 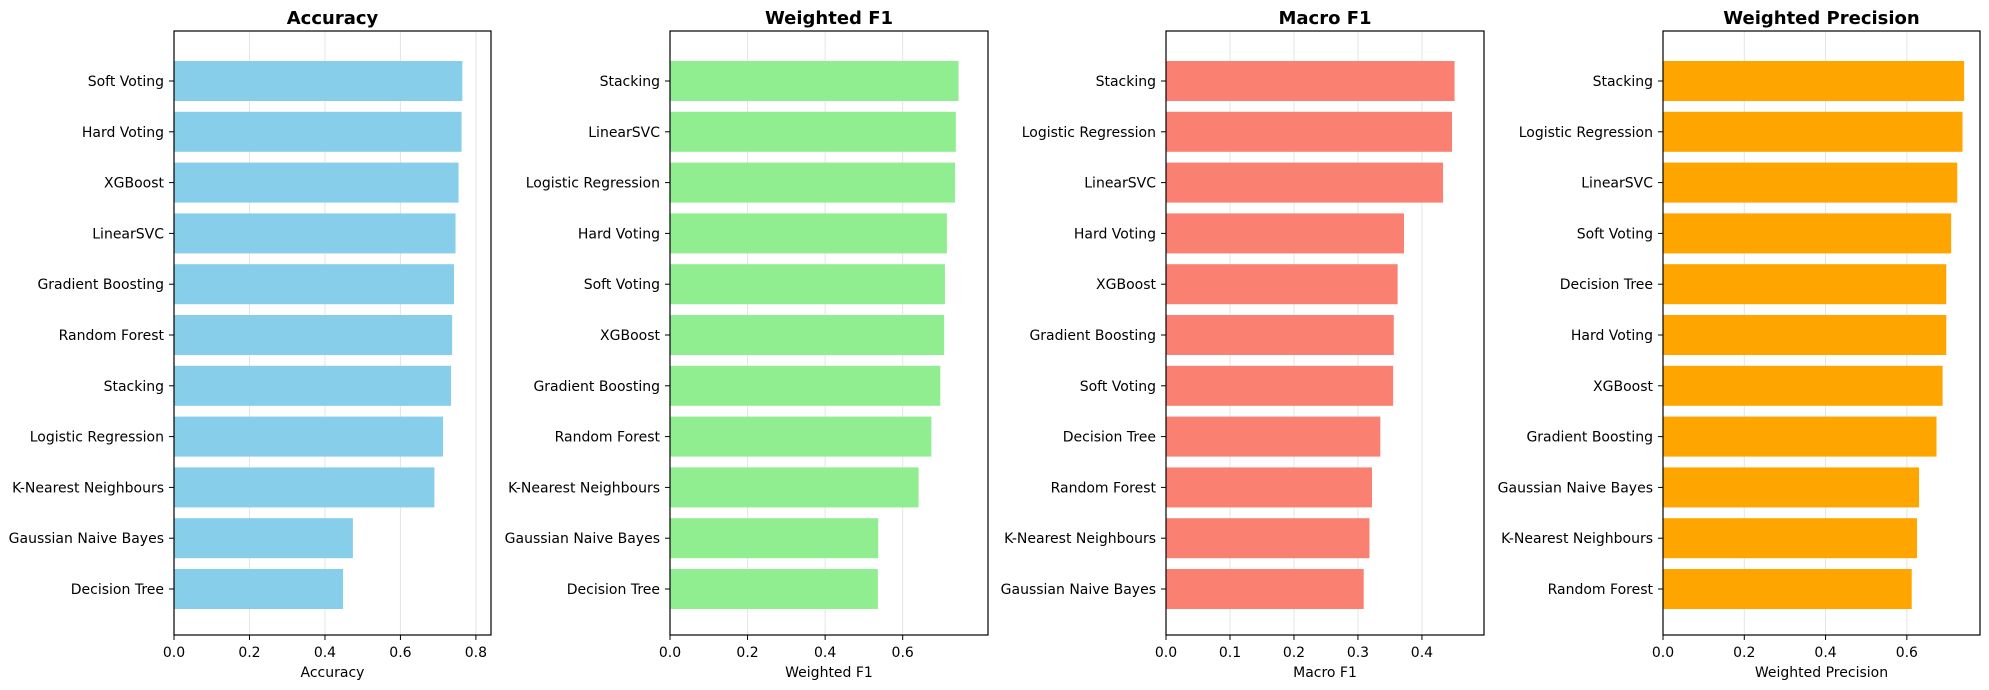 I want to click on chart-title: Accuracy, so click(x=333, y=18).